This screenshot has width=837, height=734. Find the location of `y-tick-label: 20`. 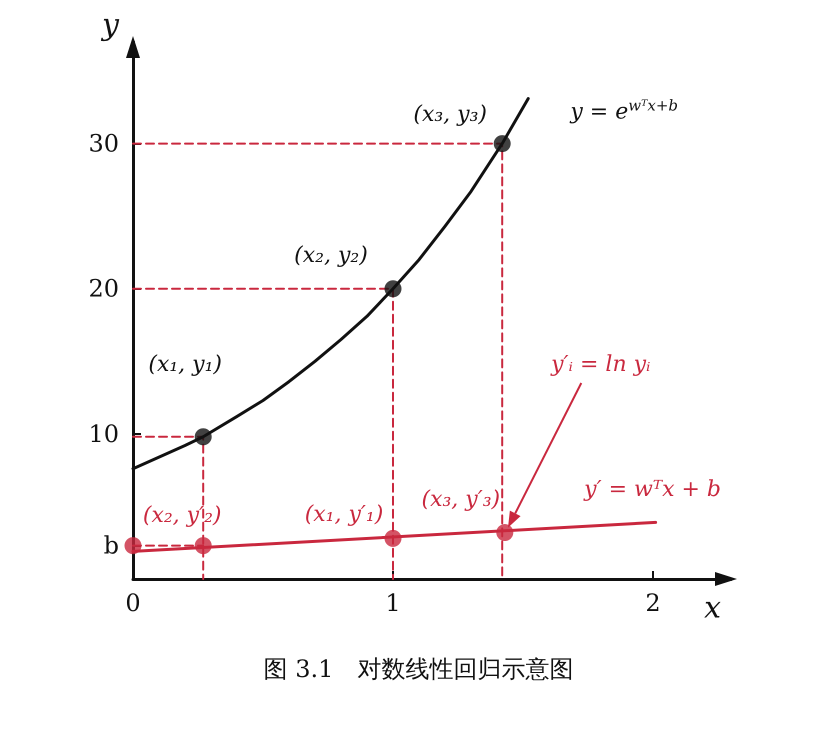

y-tick-label: 20 is located at coordinates (103, 288).